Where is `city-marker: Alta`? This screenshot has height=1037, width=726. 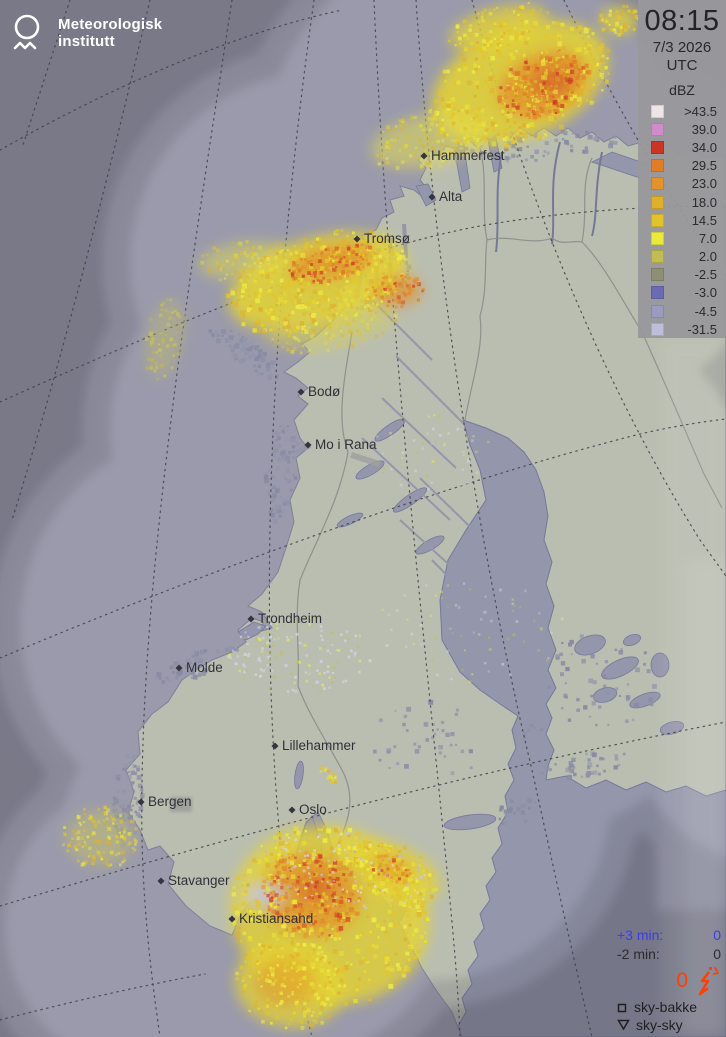 city-marker: Alta is located at coordinates (445, 196).